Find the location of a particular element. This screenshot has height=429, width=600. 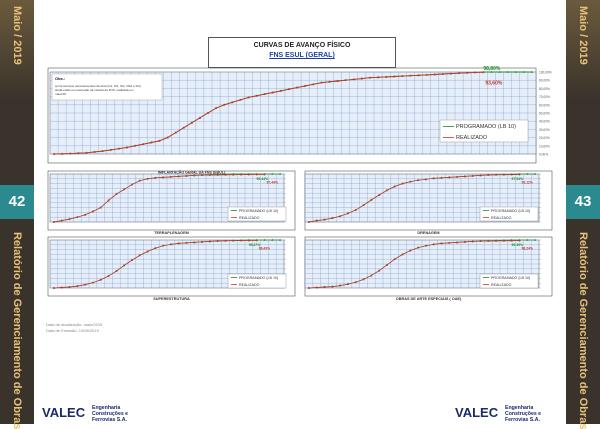

y-tick-label: 50,00% is located at coordinates (544, 114).